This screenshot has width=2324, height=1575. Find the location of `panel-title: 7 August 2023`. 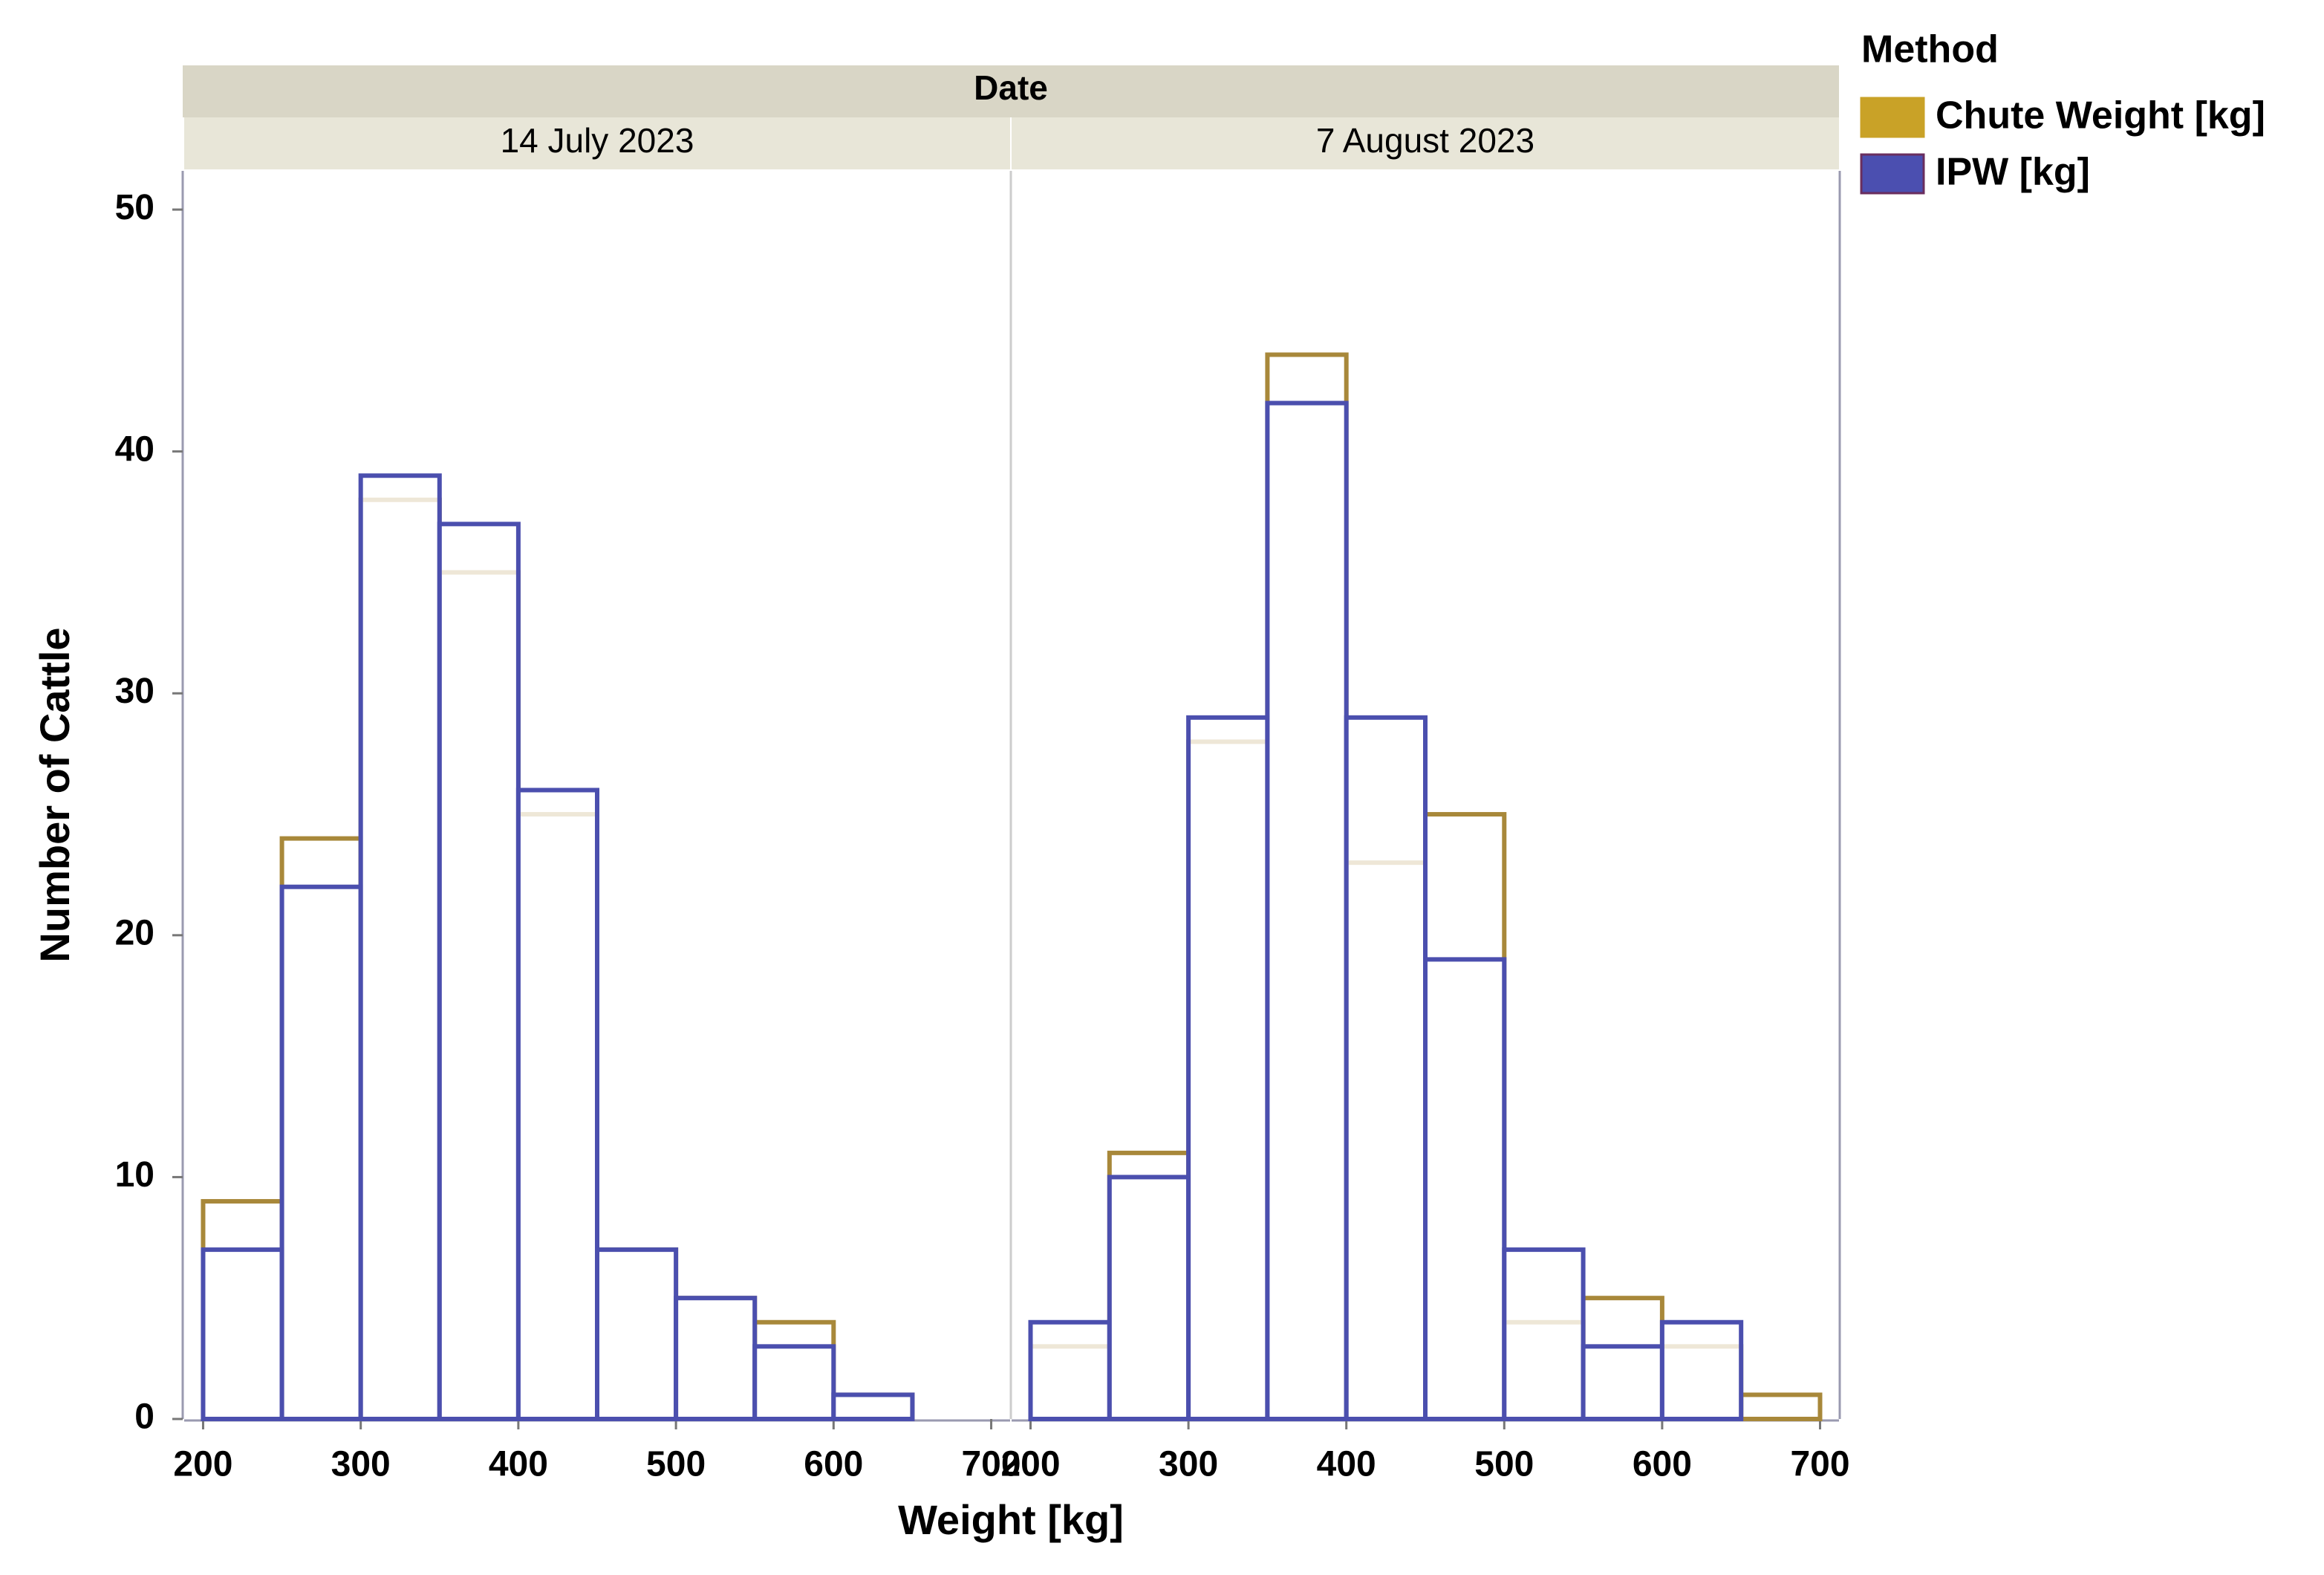

panel-title: 7 August 2023 is located at coordinates (1425, 141).